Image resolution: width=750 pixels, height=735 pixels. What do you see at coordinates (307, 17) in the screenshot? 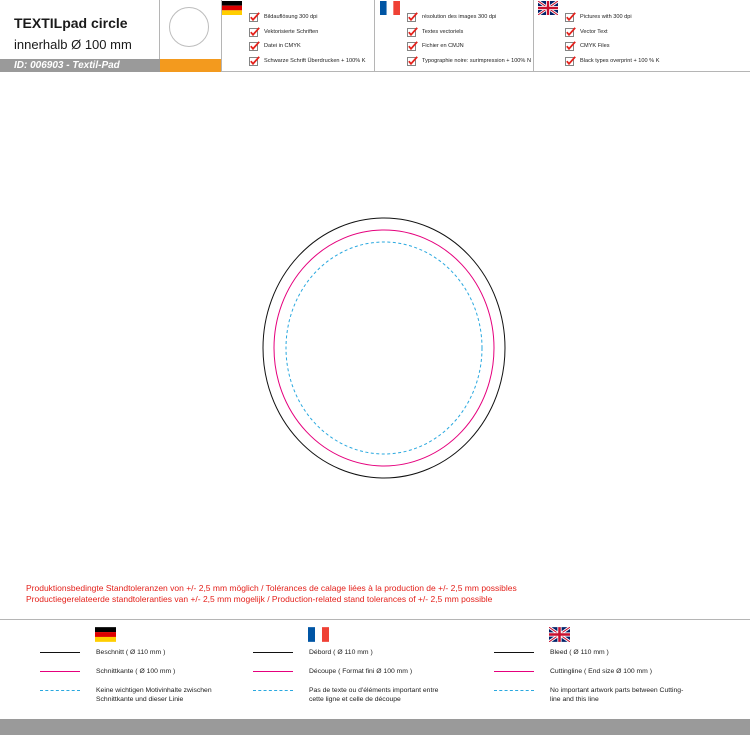
I see `checklist-item: Bildauflösung 300 dpi` at bounding box center [307, 17].